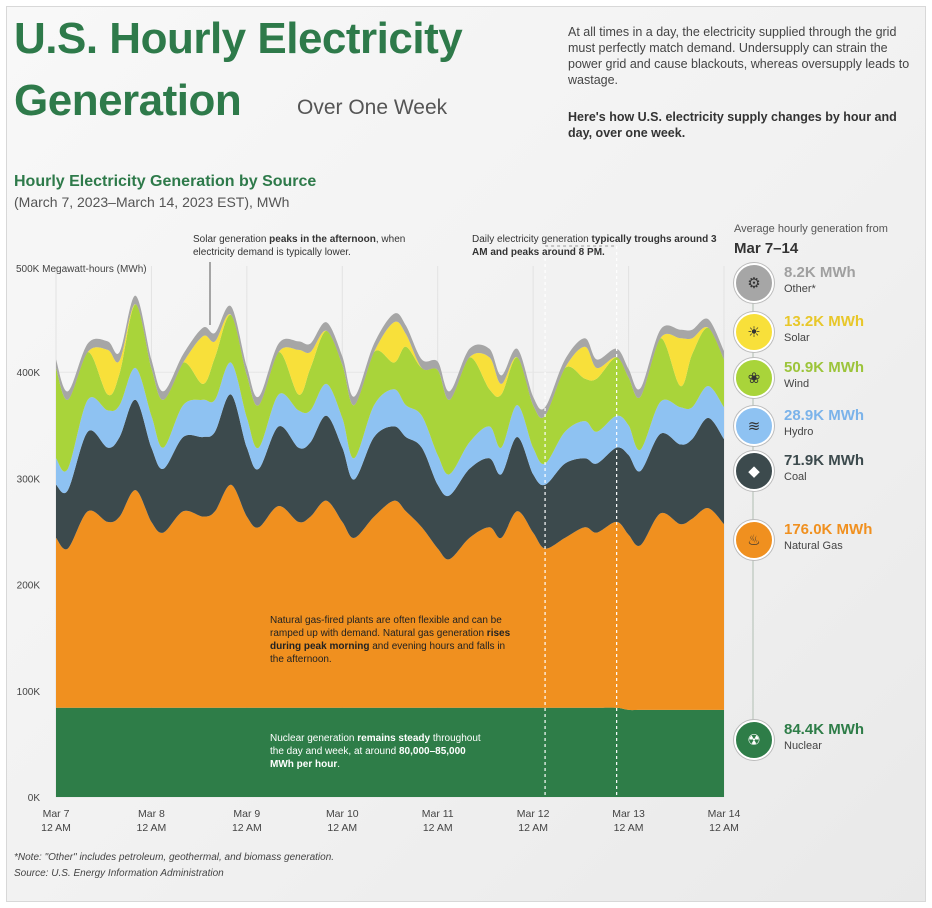  Describe the element at coordinates (56, 814) in the screenshot. I see `x-tick-label: Mar 7` at that location.